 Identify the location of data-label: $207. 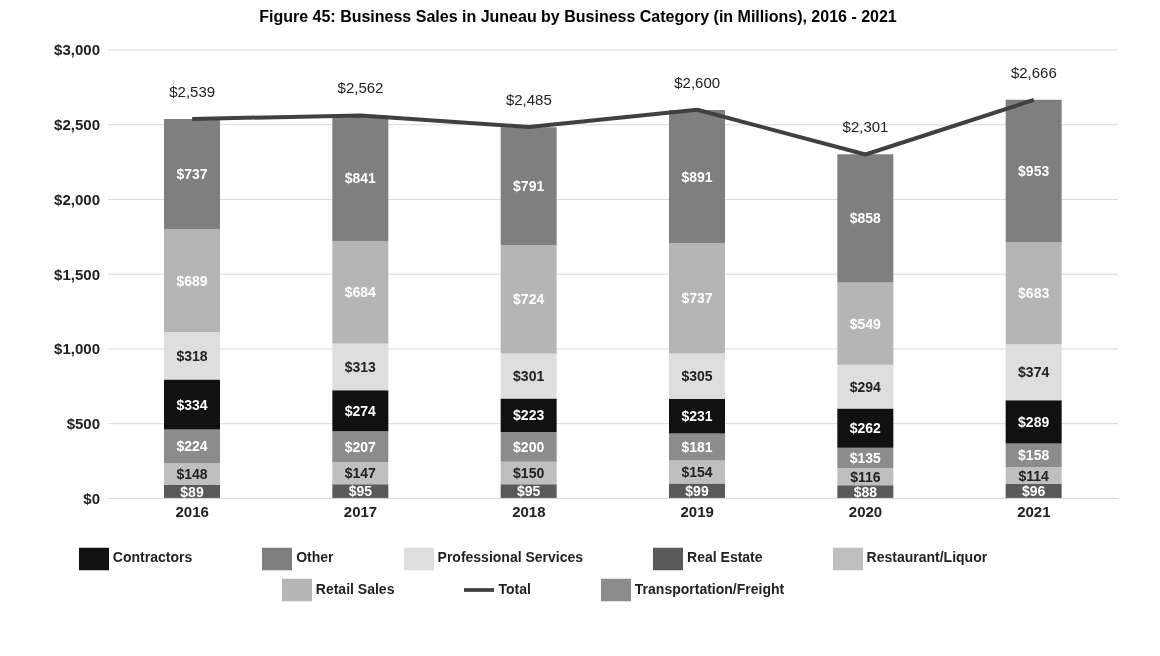
(360, 446).